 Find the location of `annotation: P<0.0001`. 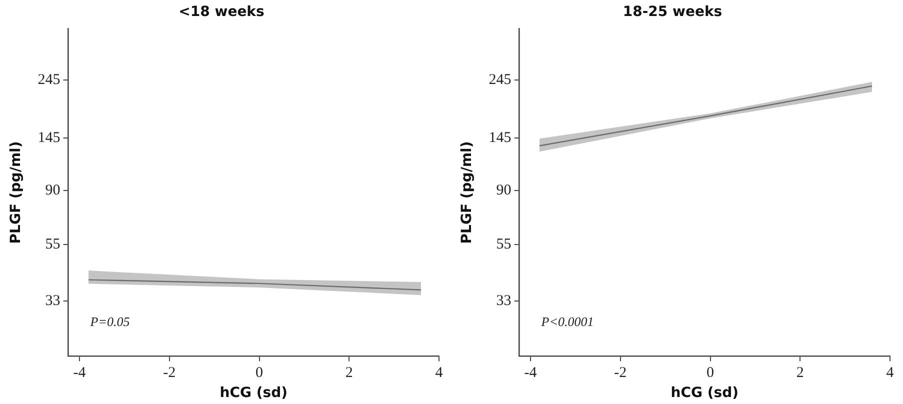

annotation: P<0.0001 is located at coordinates (567, 322).